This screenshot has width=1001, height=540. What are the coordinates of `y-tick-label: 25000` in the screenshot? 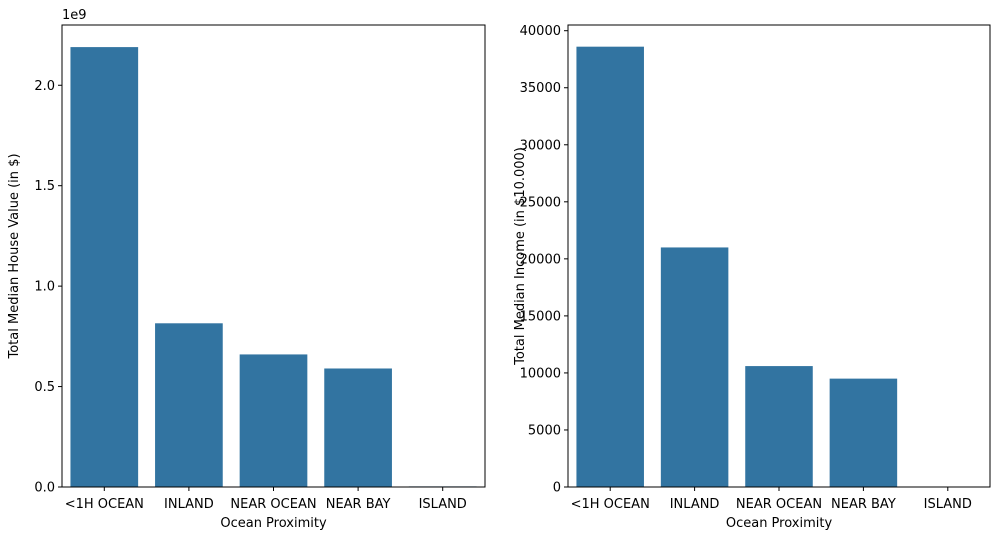 It's located at (540, 202).